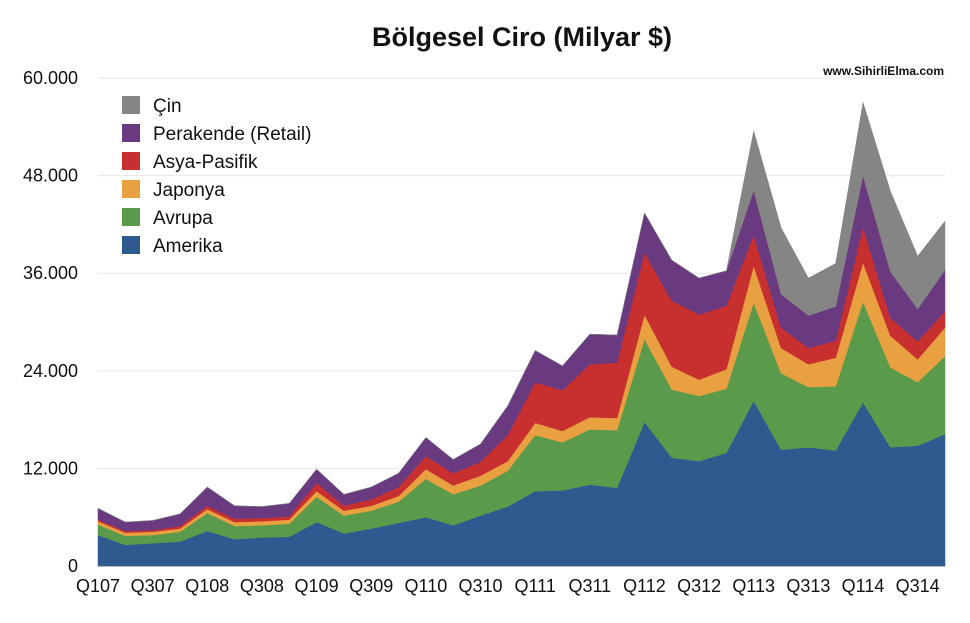  Describe the element at coordinates (50, 371) in the screenshot. I see `y-tick-label: 24.000` at that location.